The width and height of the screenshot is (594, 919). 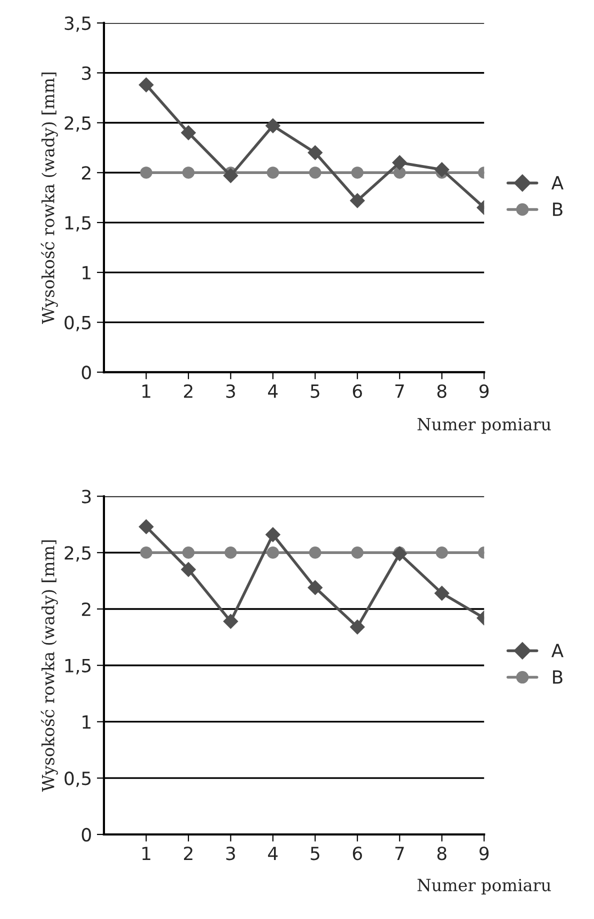 What do you see at coordinates (77, 24) in the screenshot?
I see `y-tick-label: 3,5` at bounding box center [77, 24].